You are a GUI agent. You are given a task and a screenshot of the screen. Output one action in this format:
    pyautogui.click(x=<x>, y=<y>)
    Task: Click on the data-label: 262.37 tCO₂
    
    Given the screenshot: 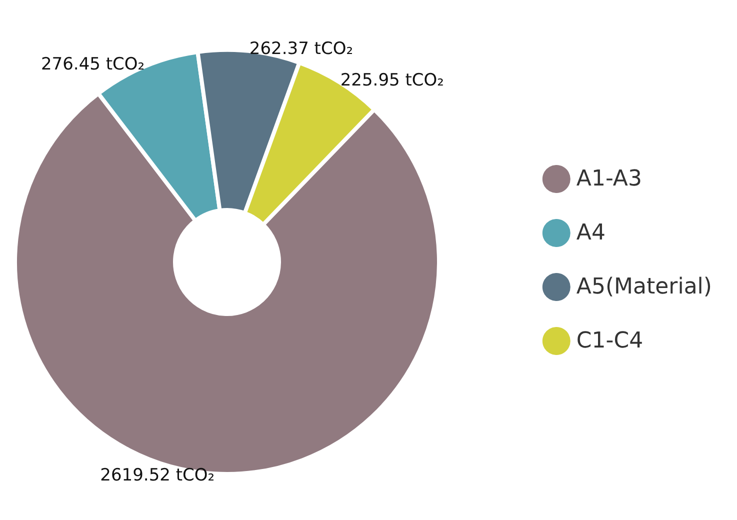 What is the action you would take?
    pyautogui.click(x=301, y=49)
    